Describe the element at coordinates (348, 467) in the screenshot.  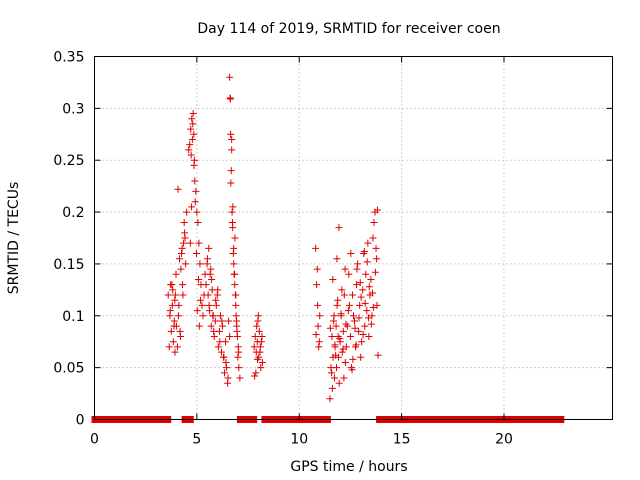
I see `x-axis-label: GPS time / hours` at that location.